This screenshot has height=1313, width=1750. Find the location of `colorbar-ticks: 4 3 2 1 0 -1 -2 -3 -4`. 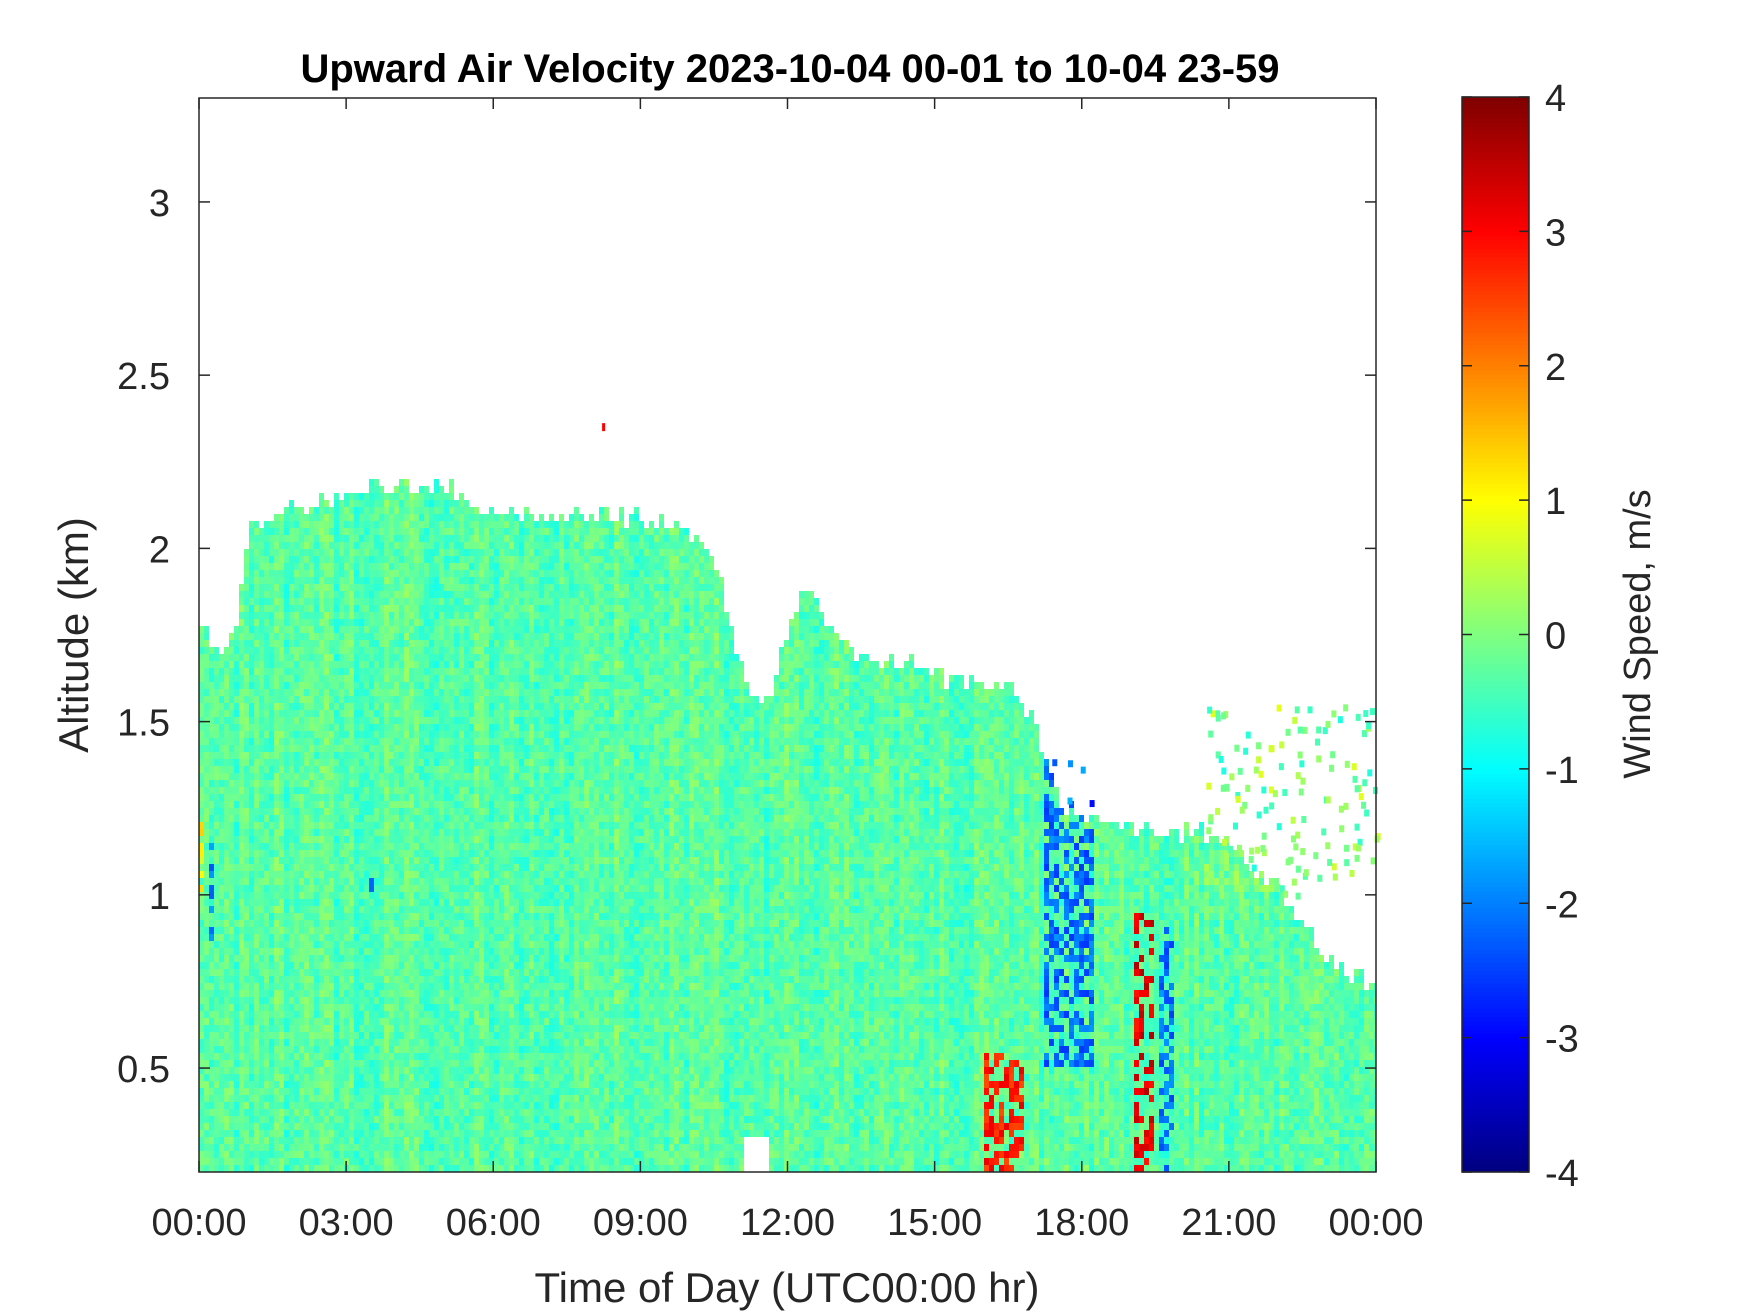

colorbar-ticks: 4 3 2 1 0 -1 -2 -3 -4 is located at coordinates (1520, 636).